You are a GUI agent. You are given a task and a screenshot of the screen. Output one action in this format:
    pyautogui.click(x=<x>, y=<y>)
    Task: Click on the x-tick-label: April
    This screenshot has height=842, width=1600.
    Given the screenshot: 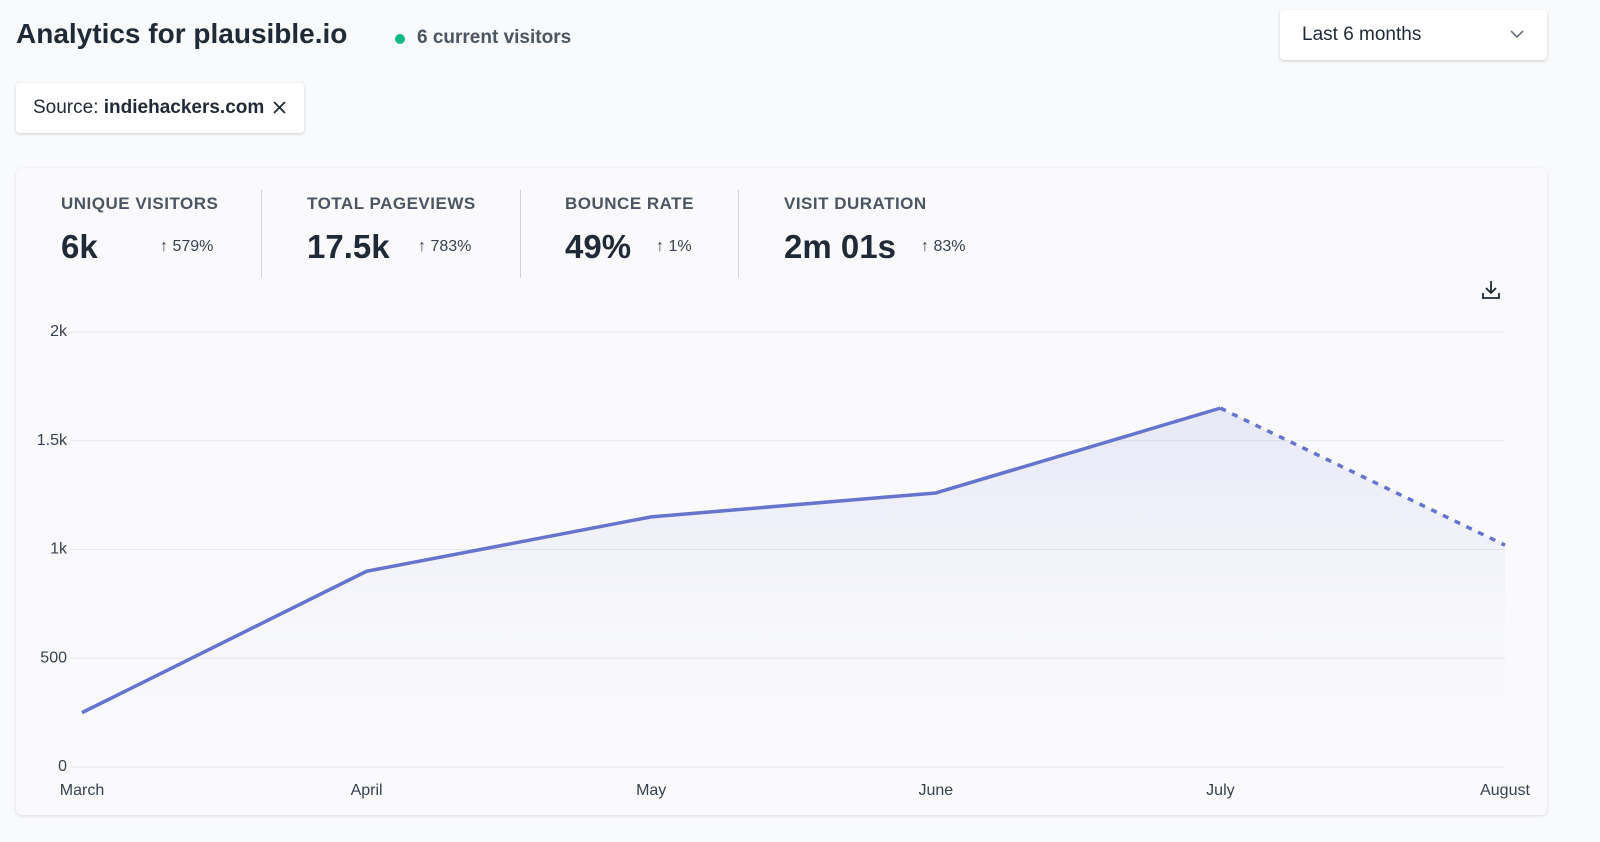 What is the action you would take?
    pyautogui.click(x=367, y=790)
    